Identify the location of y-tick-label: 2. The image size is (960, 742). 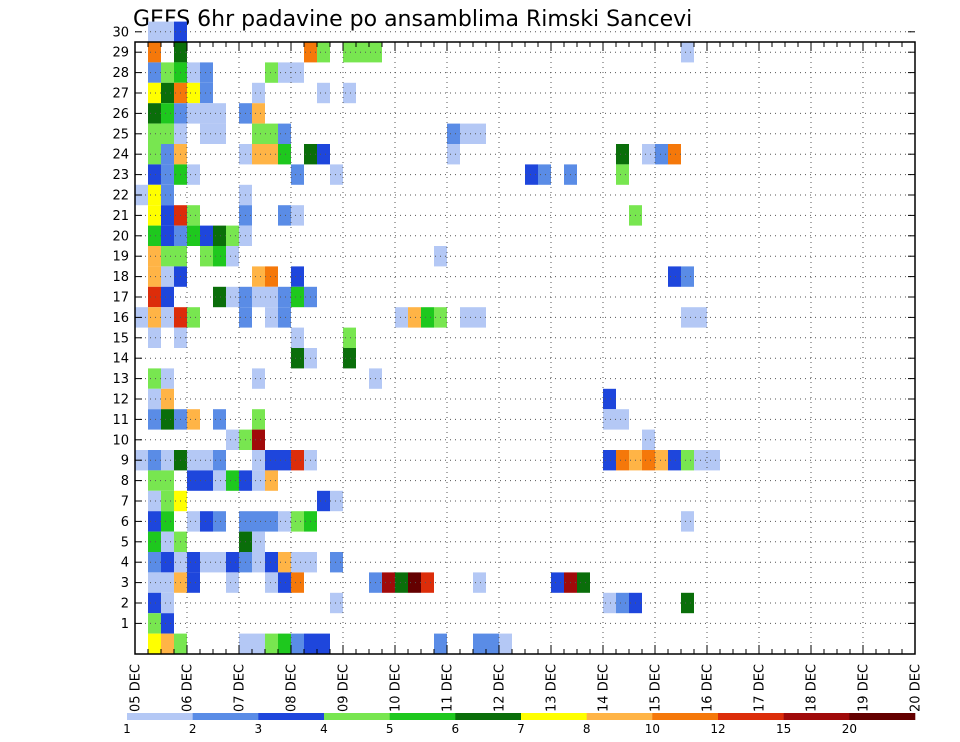
(125, 604).